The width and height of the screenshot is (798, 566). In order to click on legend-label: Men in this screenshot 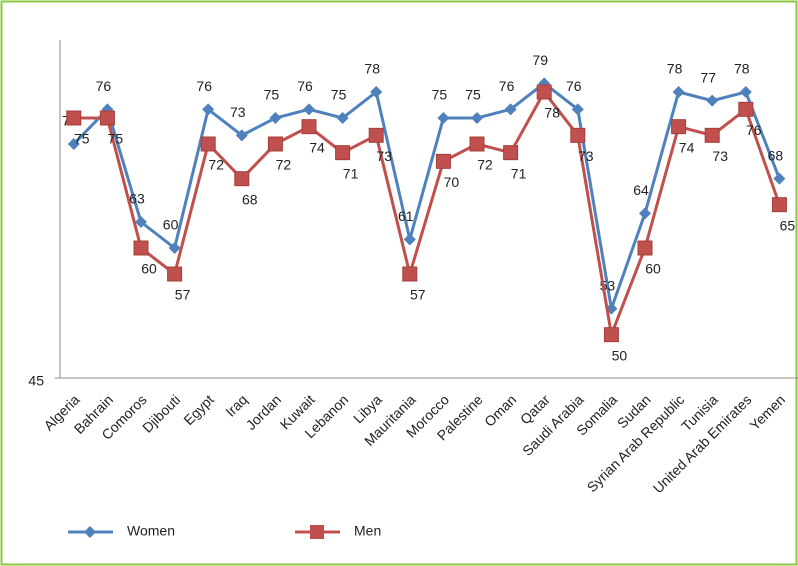, I will do `click(367, 531)`.